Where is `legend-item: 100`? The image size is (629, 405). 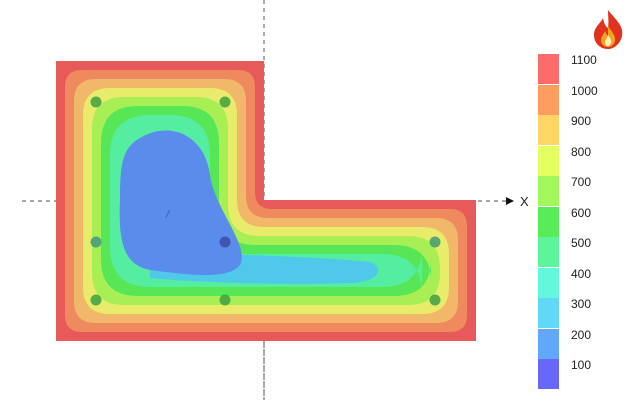
legend-item: 100 is located at coordinates (579, 373).